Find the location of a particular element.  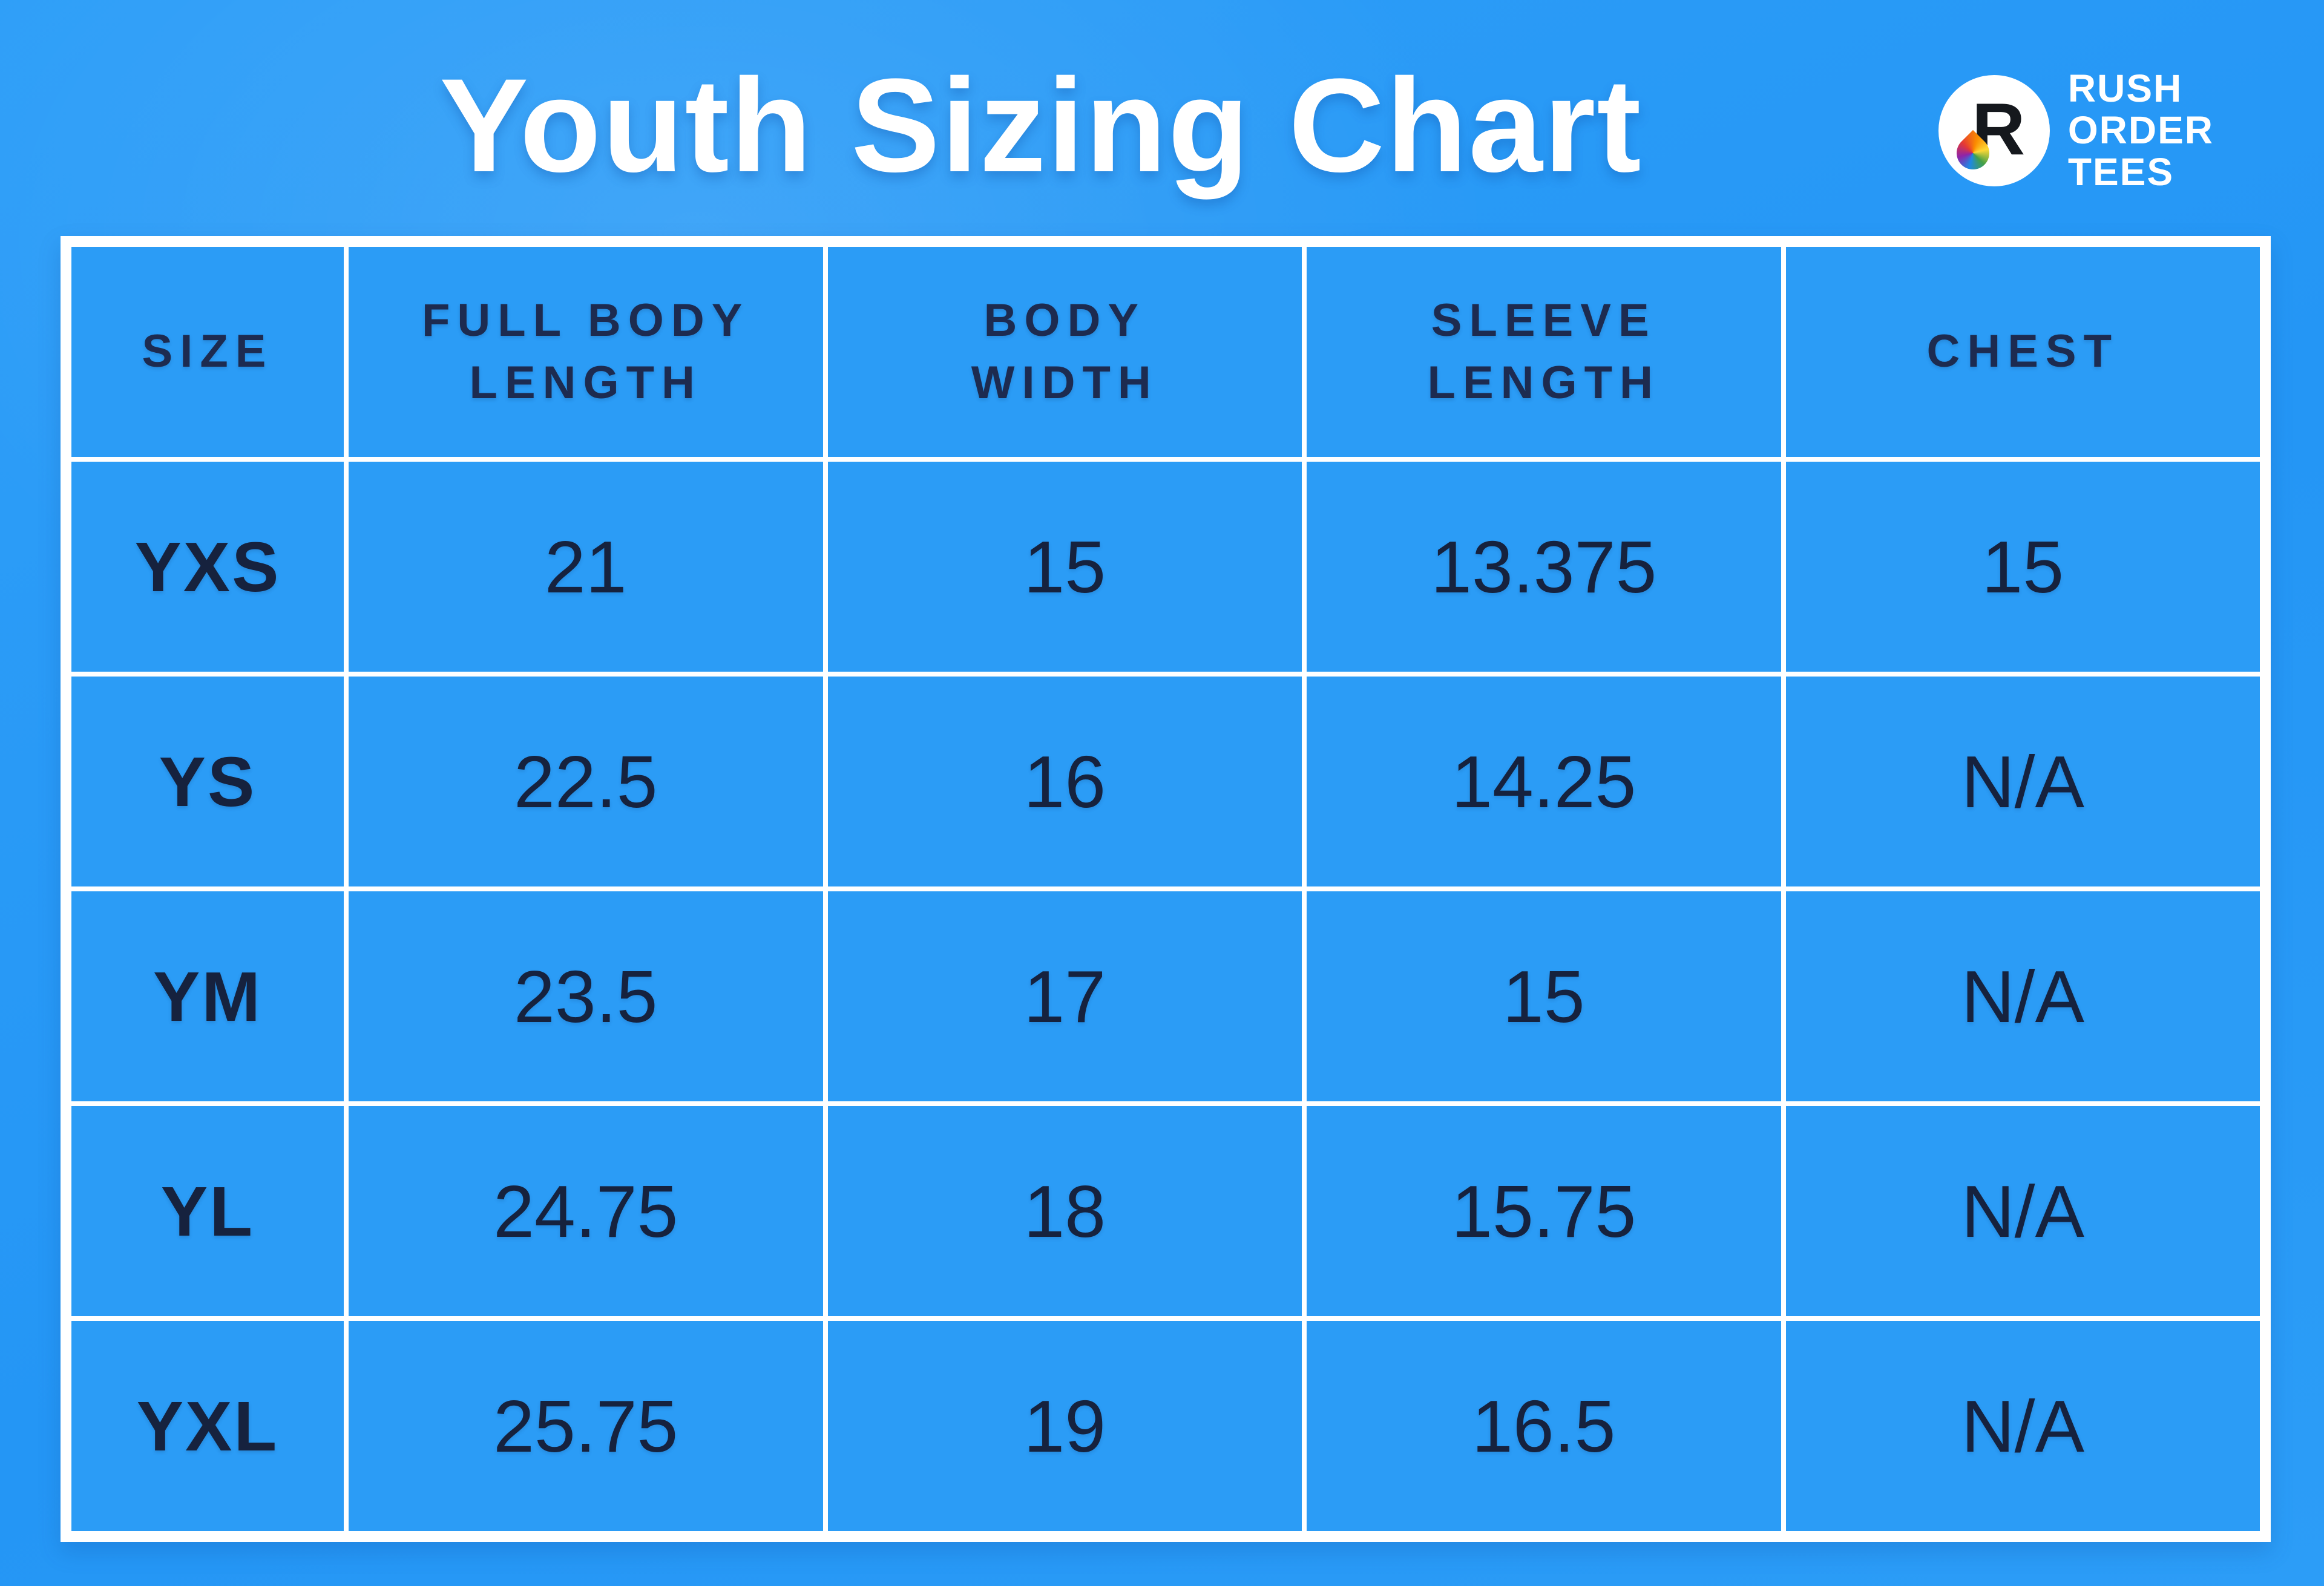

table-cell-full-body-length: 21 is located at coordinates (586, 567).